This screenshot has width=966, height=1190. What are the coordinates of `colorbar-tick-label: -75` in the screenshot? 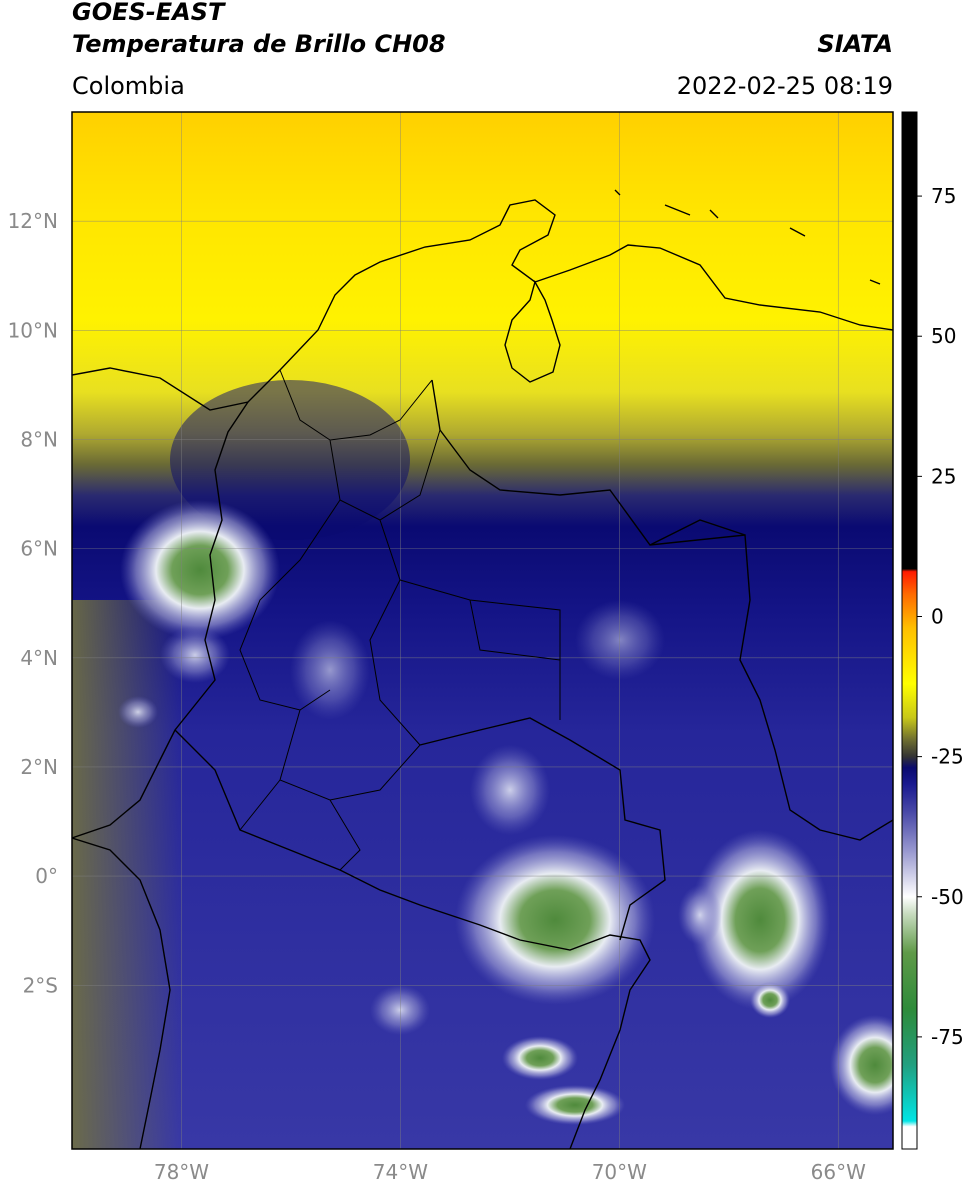 It's located at (947, 1037).